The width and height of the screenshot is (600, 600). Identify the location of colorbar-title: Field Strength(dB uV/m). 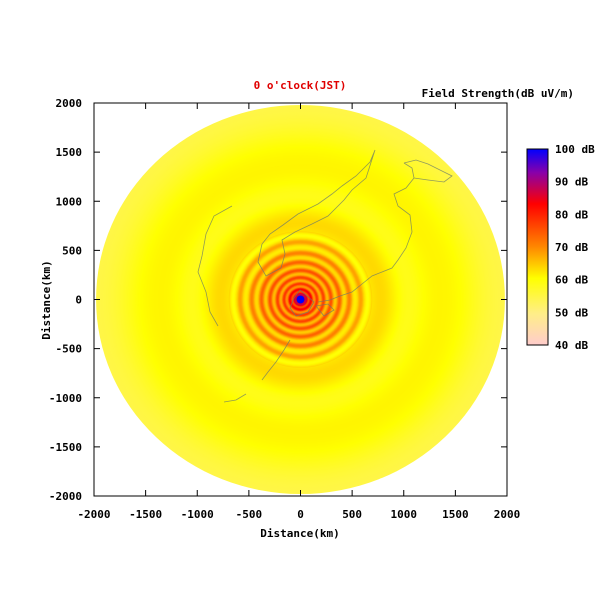
(498, 93).